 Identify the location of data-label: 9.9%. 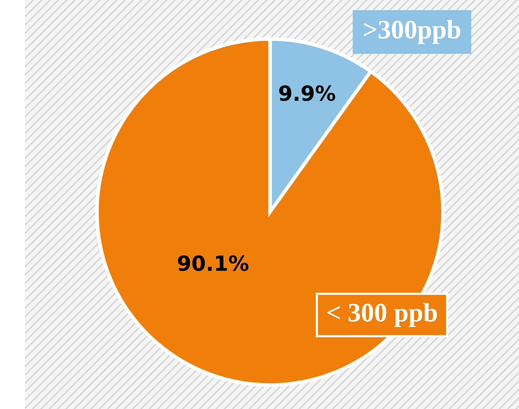
(307, 93).